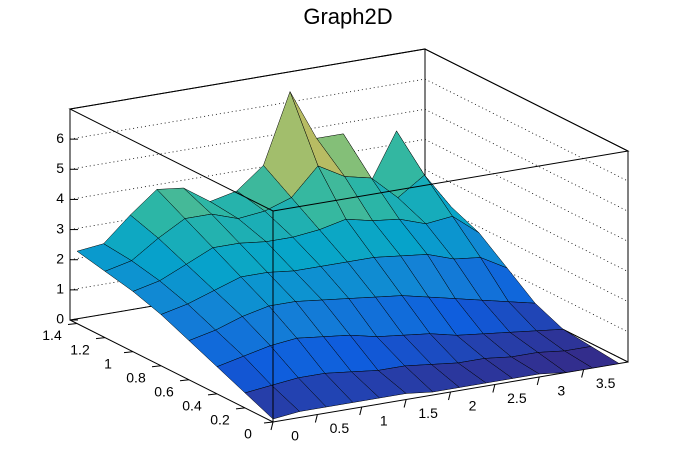 This screenshot has height=472, width=696. Describe the element at coordinates (60, 168) in the screenshot. I see `z-tick-label: 5` at that location.